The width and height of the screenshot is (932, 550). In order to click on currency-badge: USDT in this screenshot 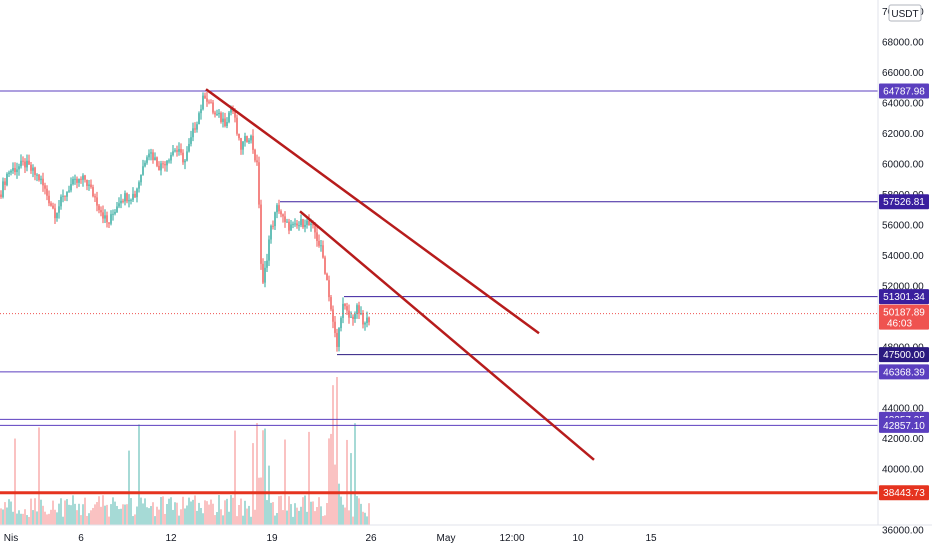, I will do `click(905, 13)`.